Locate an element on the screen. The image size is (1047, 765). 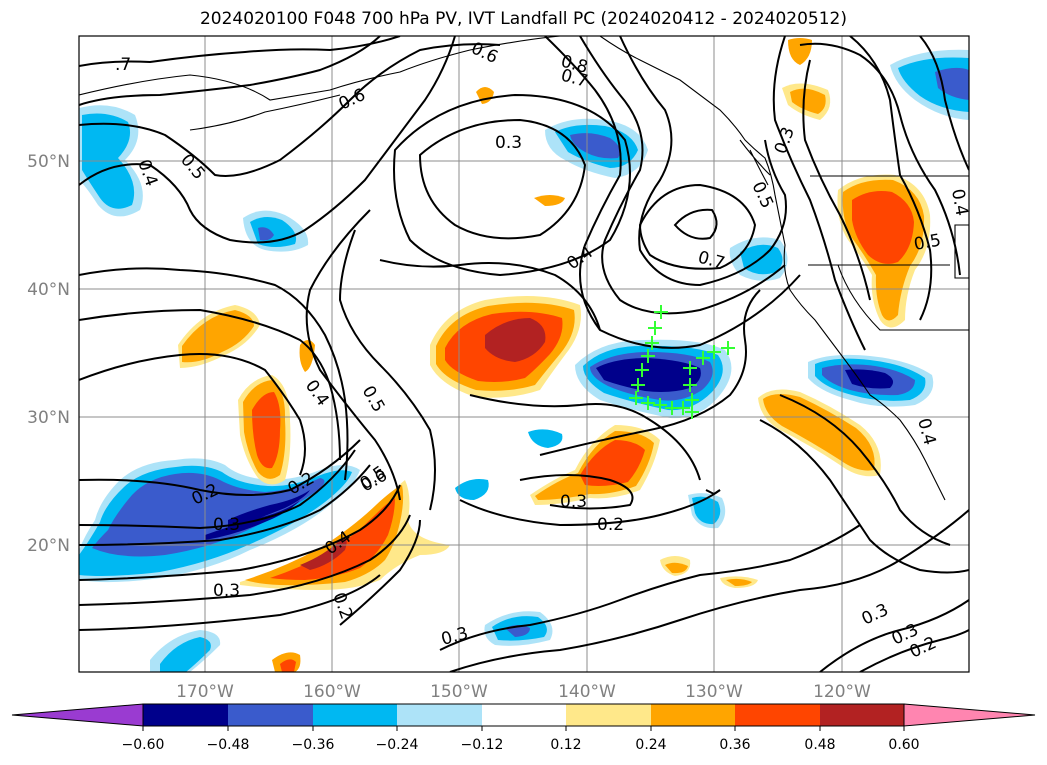
colorbar-extend-high is located at coordinates (969, 715).